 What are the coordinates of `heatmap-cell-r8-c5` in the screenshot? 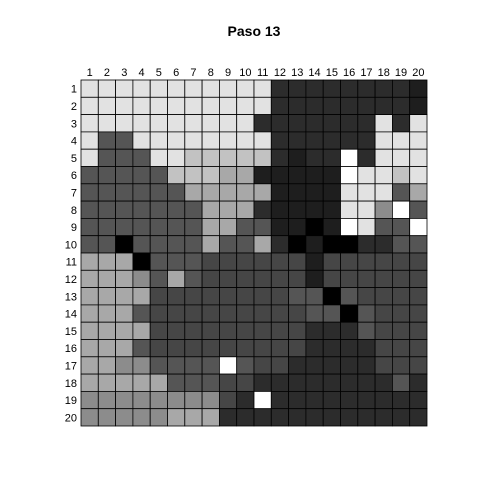 It's located at (158, 209).